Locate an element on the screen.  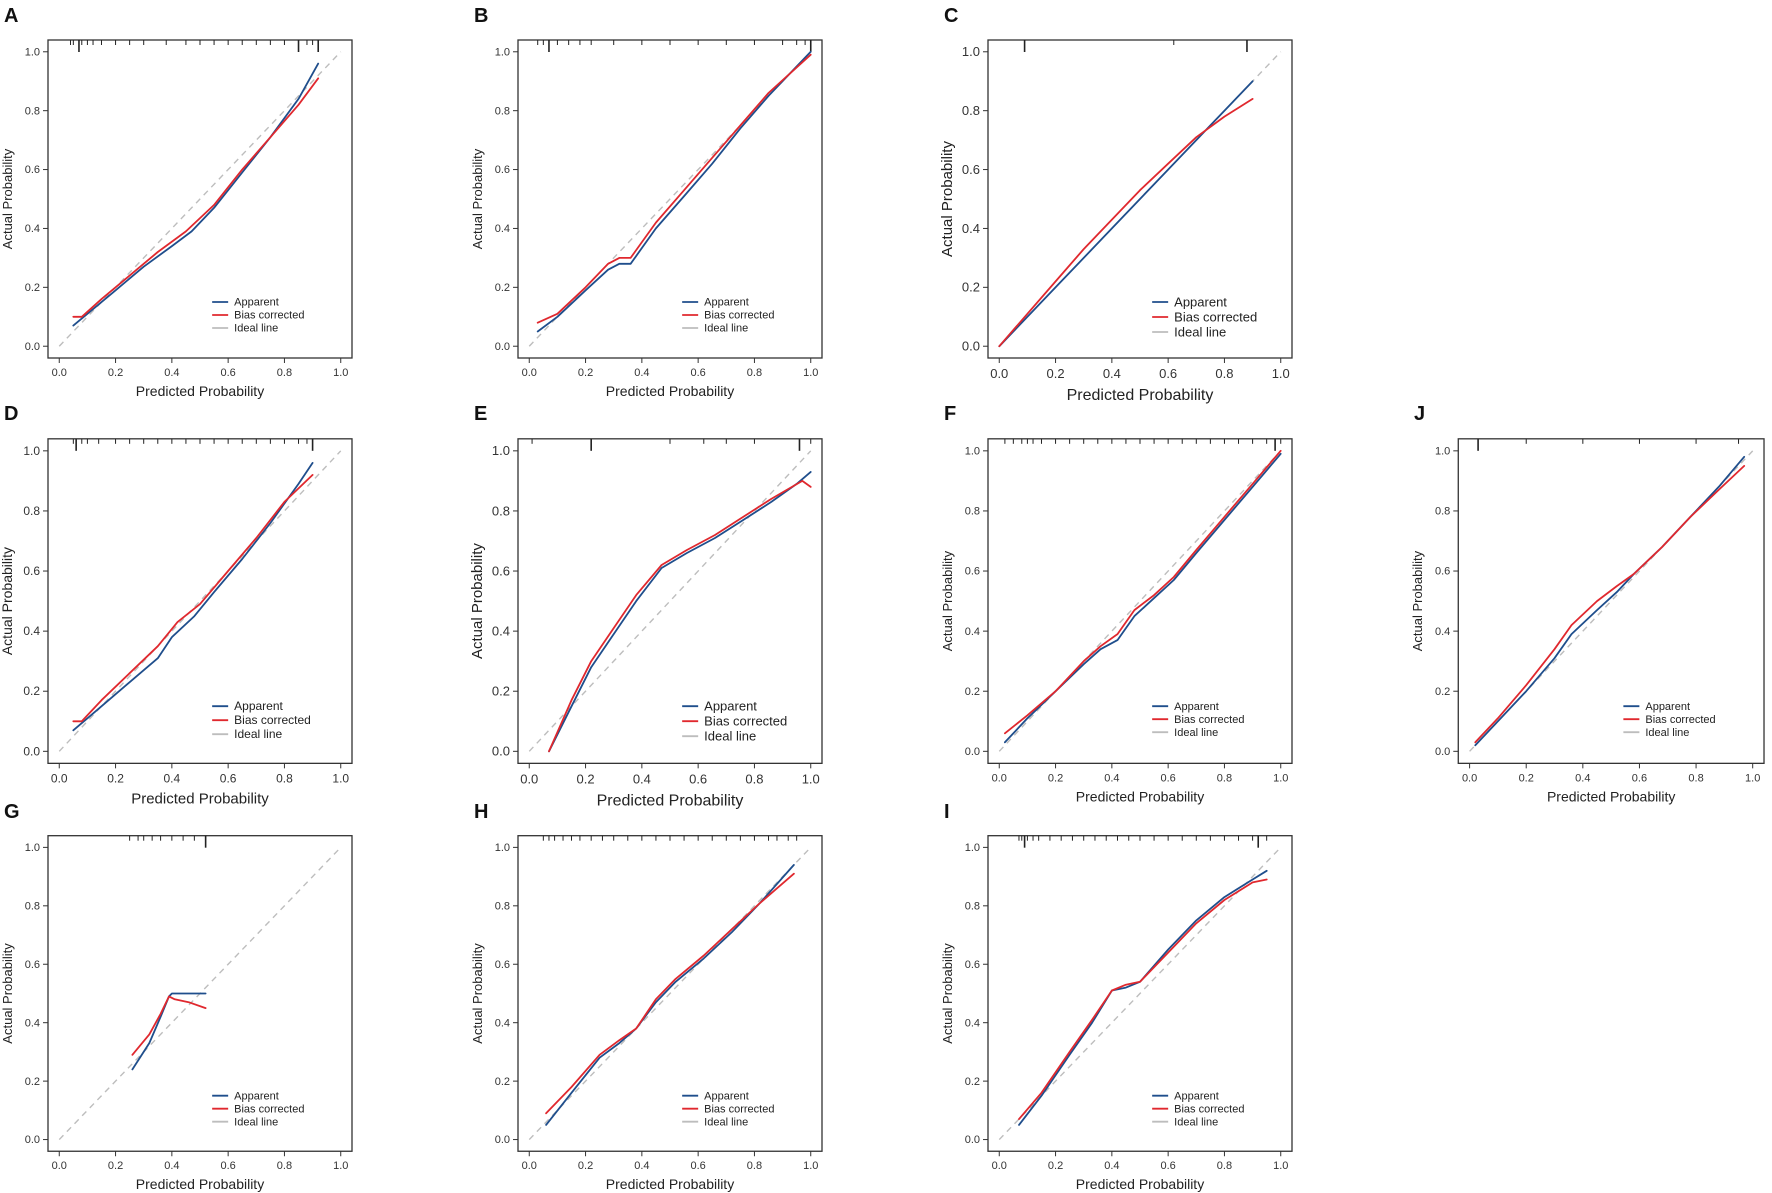
panel-letter: F is located at coordinates (950, 414).